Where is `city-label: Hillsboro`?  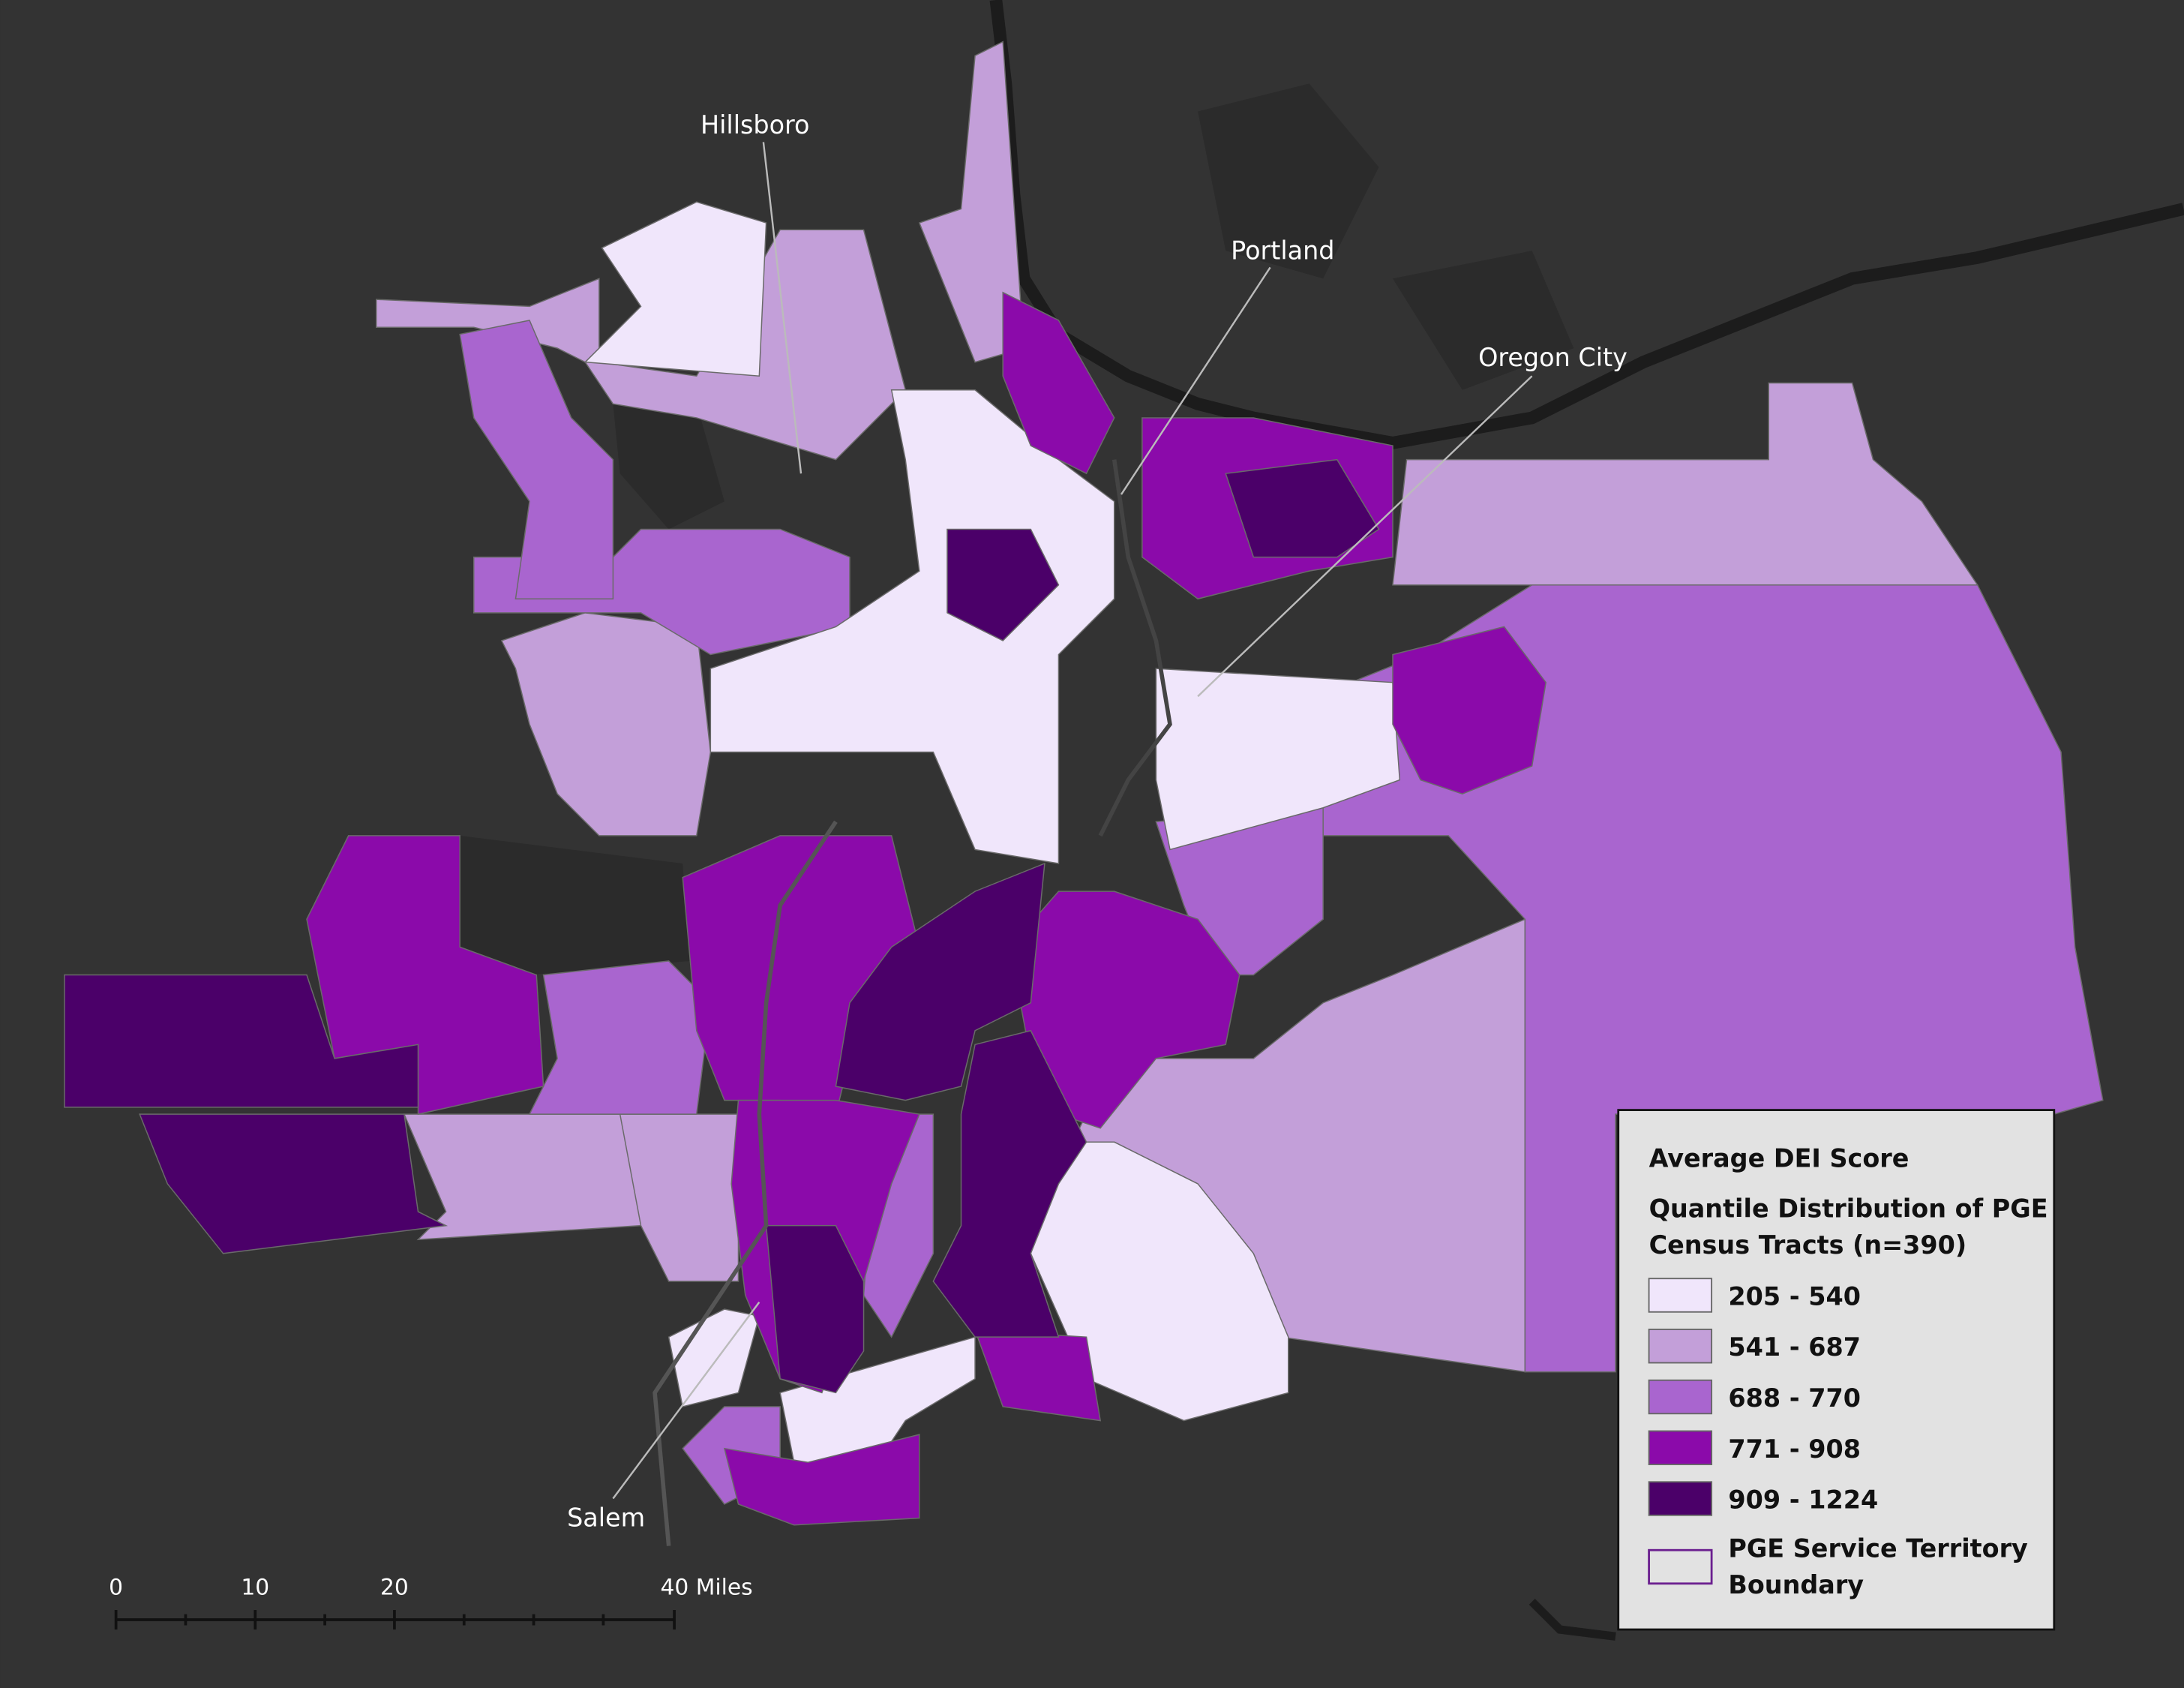 city-label: Hillsboro is located at coordinates (754, 125).